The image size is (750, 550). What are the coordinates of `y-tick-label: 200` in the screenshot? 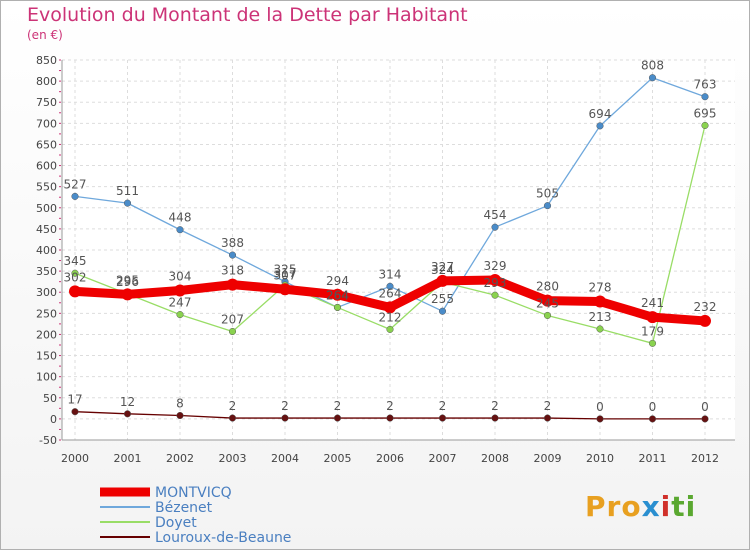 It's located at (46, 334).